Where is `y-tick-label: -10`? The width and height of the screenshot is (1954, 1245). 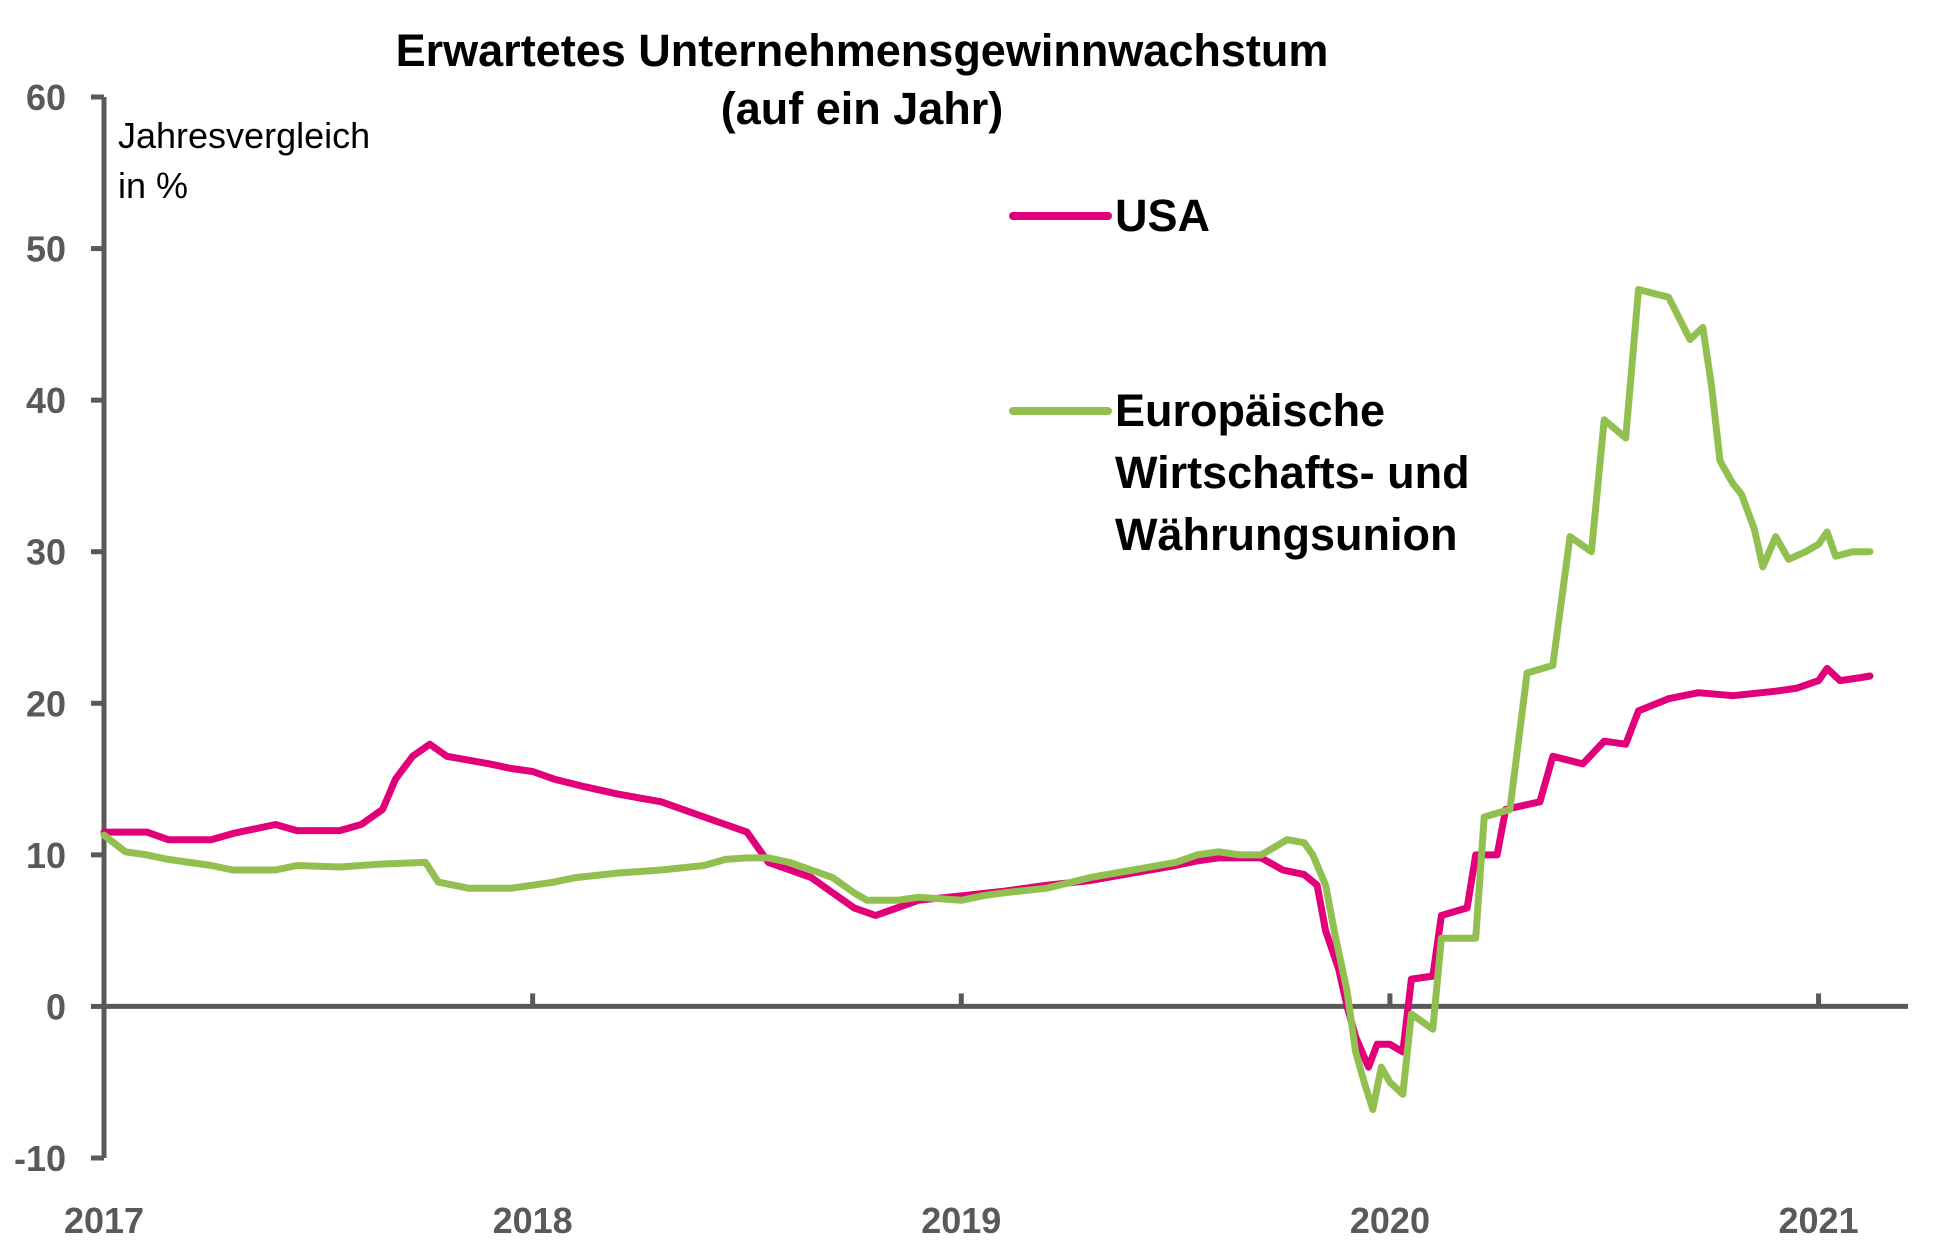 y-tick-label: -10 is located at coordinates (40, 1158).